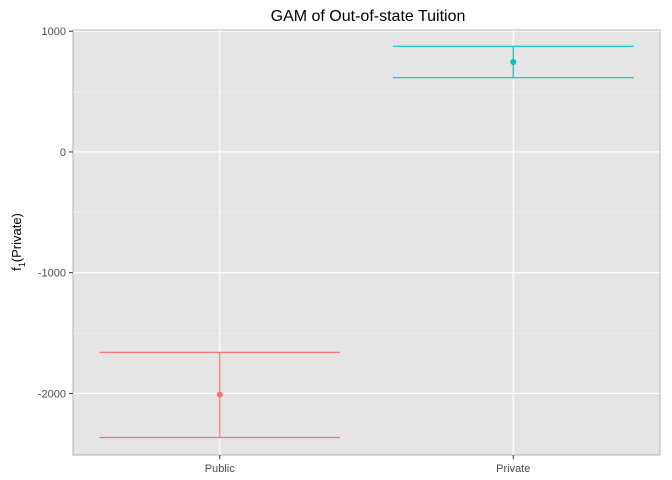 This screenshot has height=480, width=672. What do you see at coordinates (55, 213) in the screenshot?
I see `y-axis-ticks: 1000 0 -1000 -2000` at bounding box center [55, 213].